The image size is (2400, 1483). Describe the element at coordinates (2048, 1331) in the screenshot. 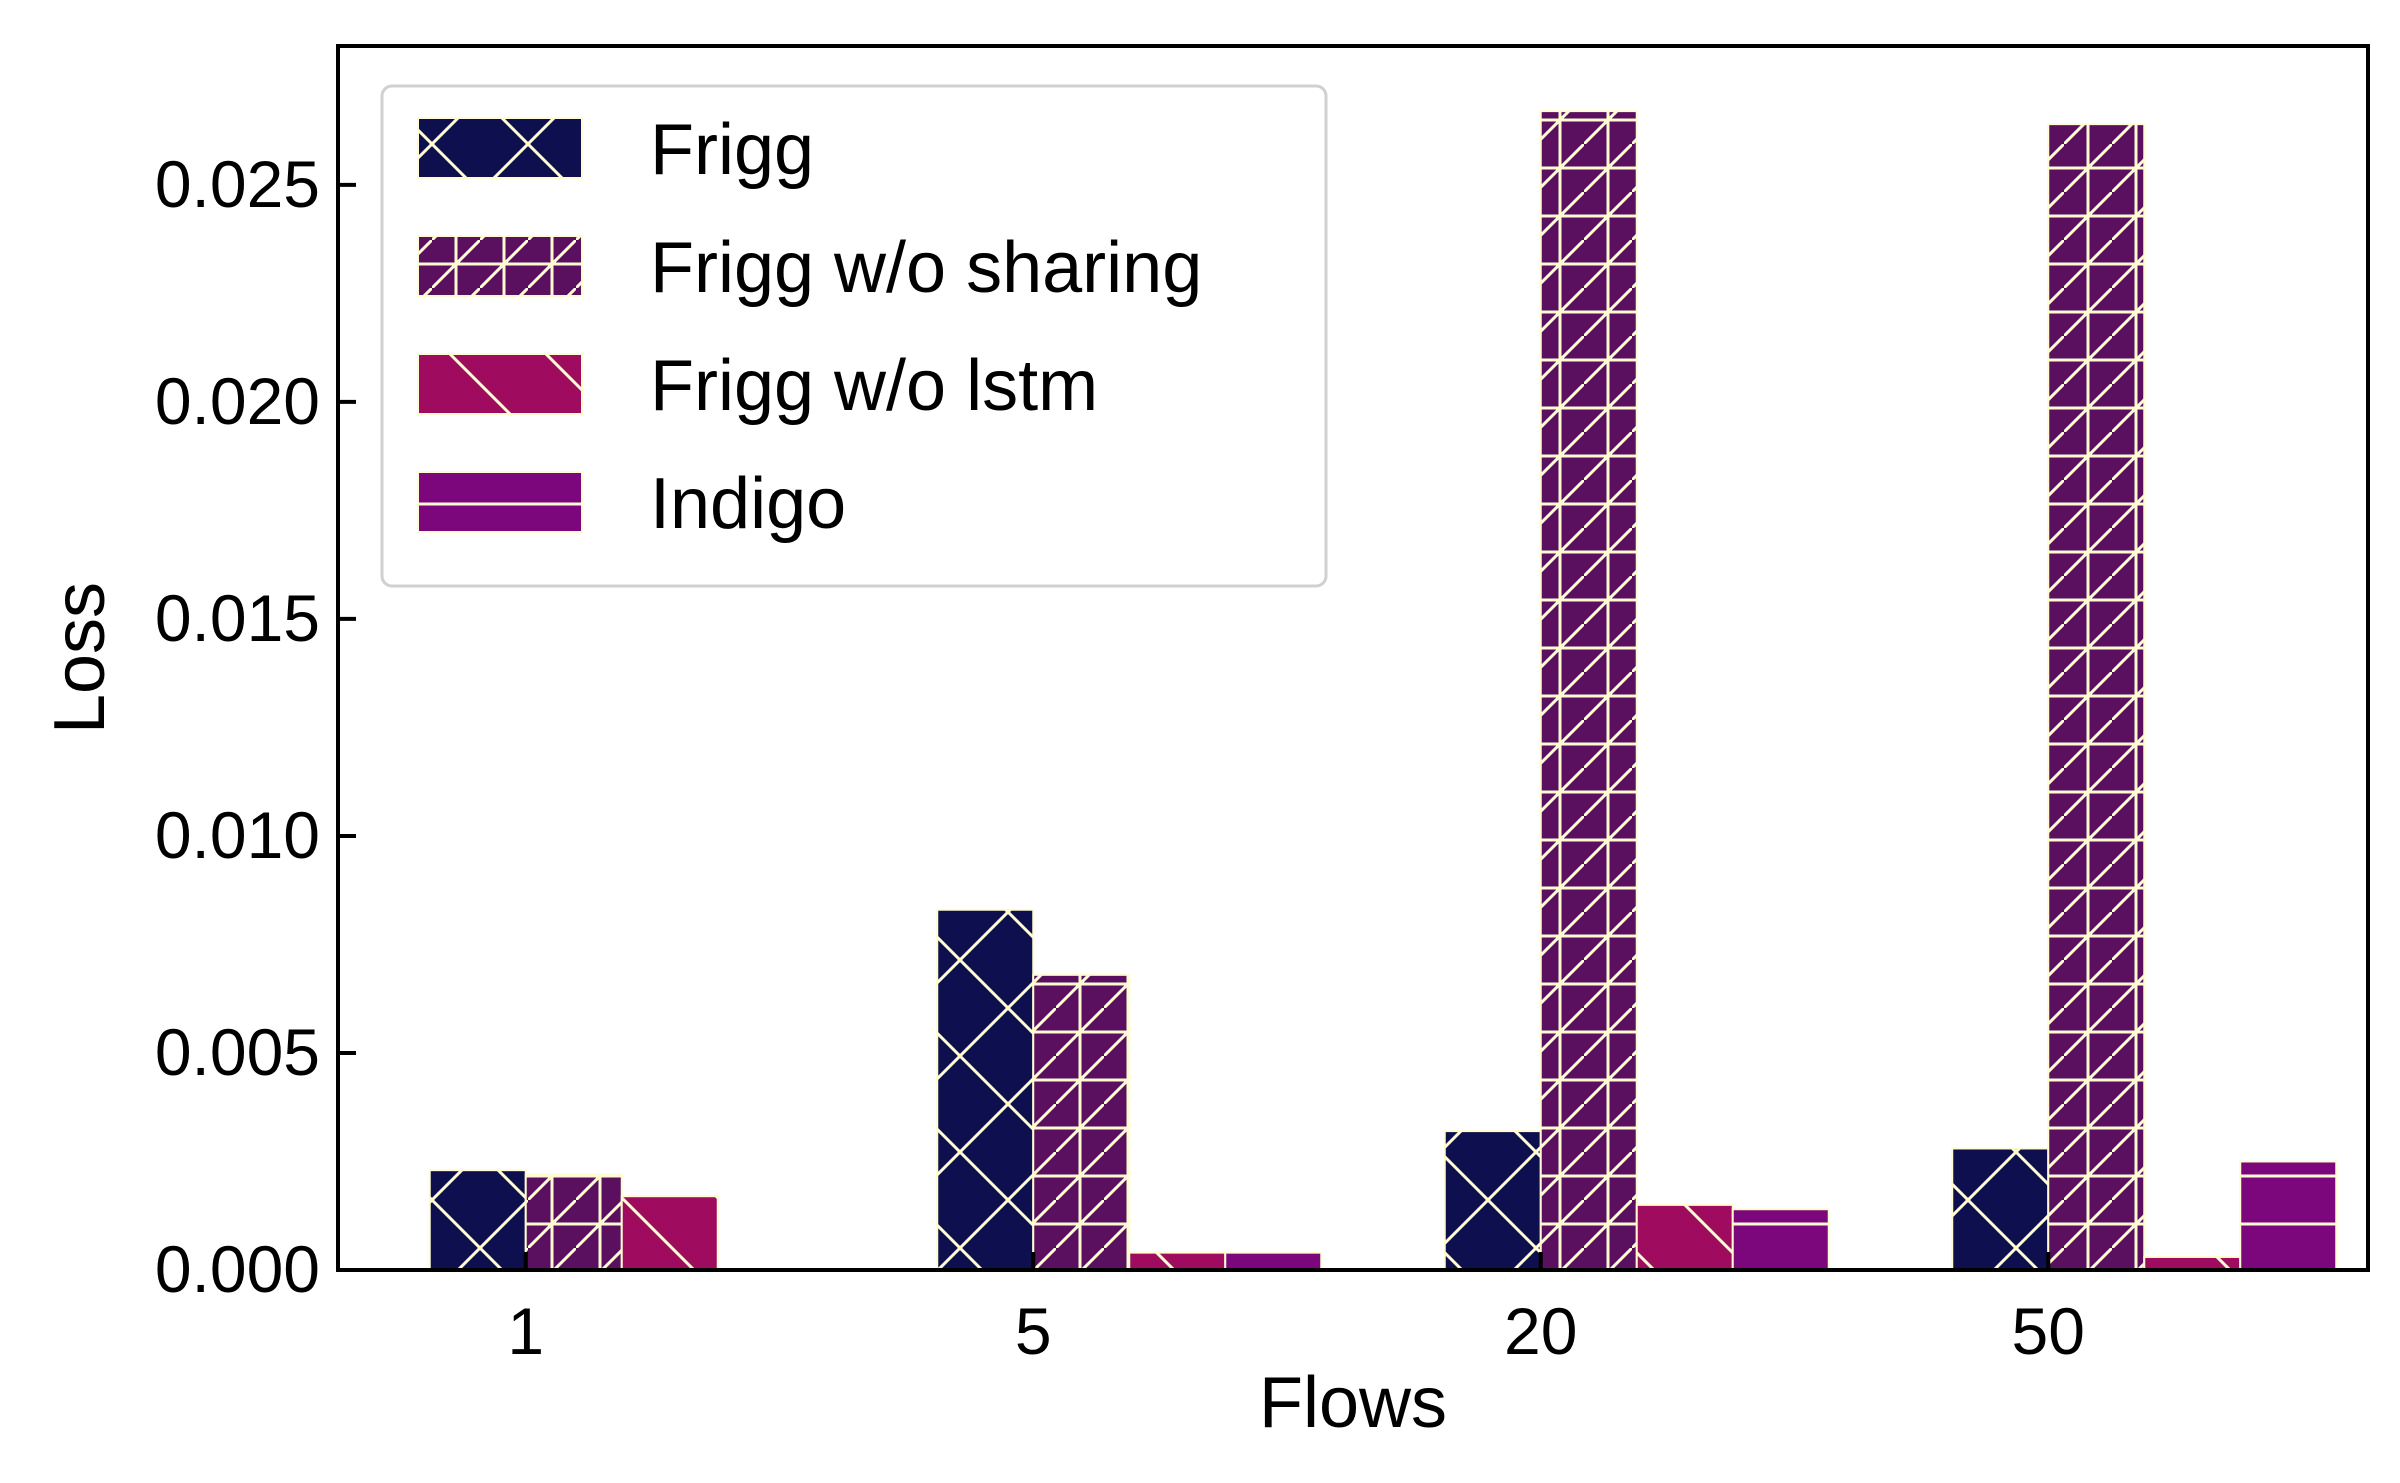

I see `x-tick-label: 50` at that location.